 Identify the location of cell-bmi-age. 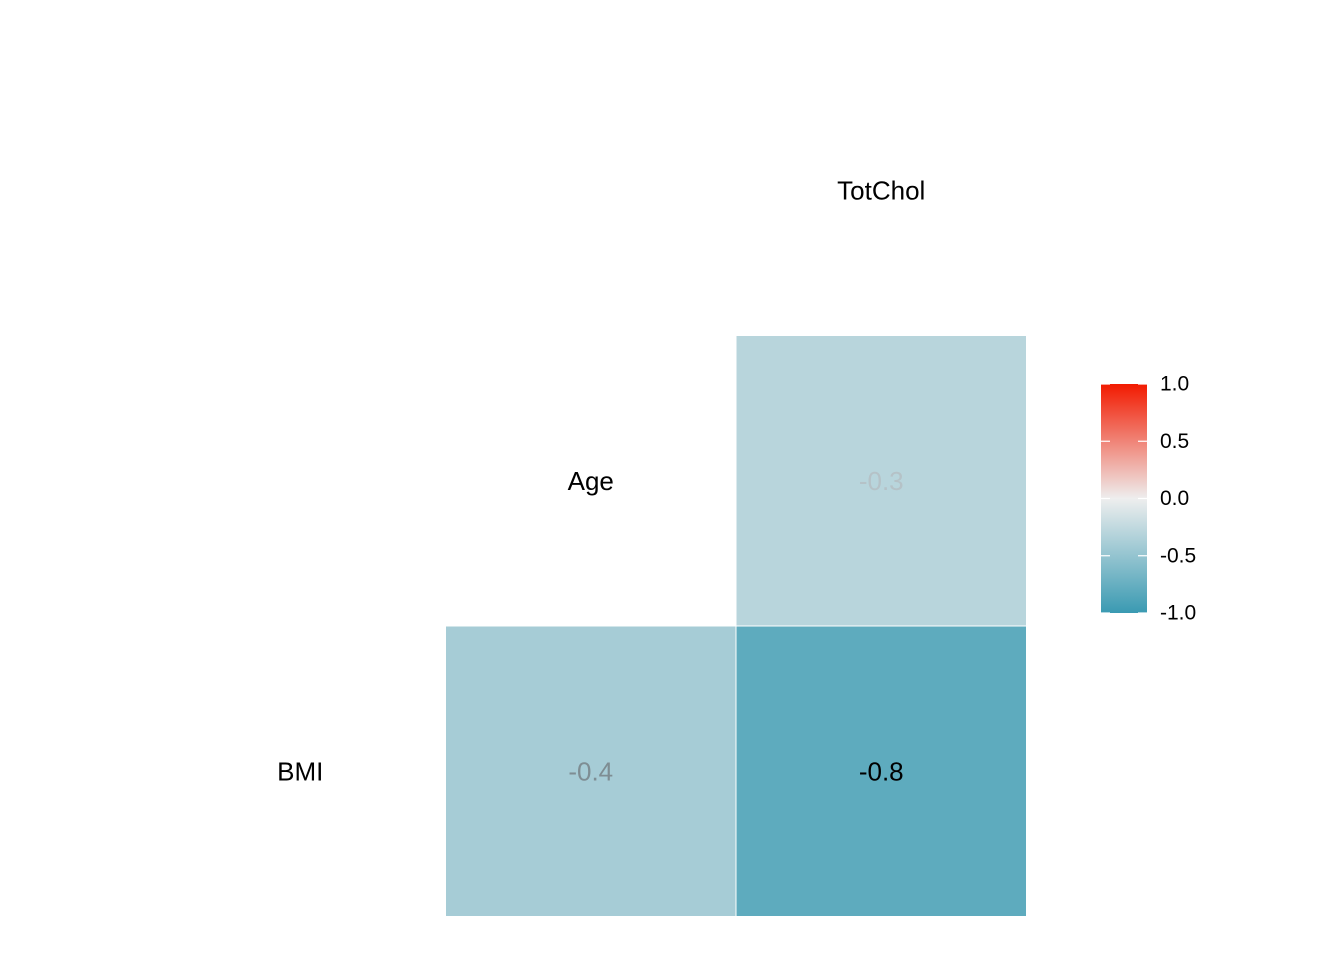
(591, 771).